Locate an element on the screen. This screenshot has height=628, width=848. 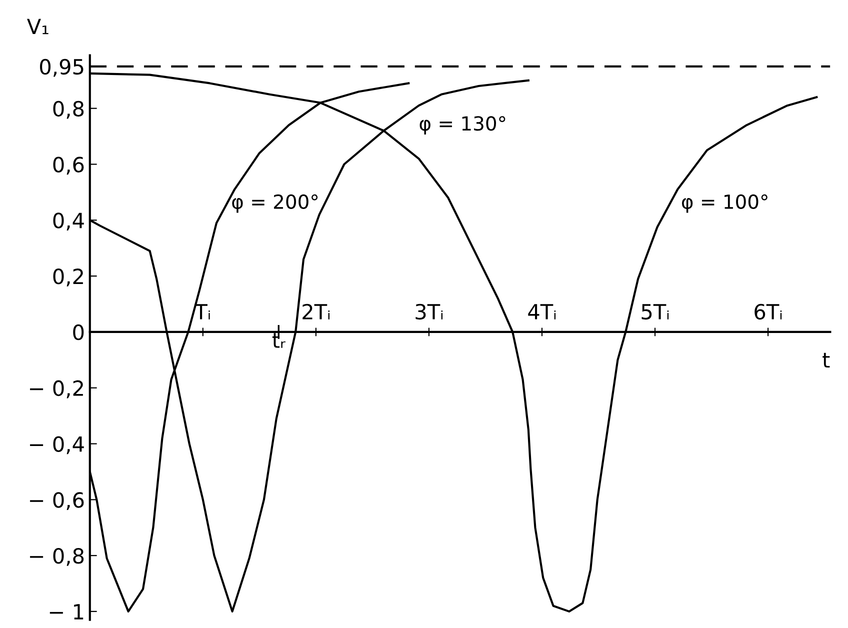
y-tick-label: − 1 is located at coordinates (67, 612).